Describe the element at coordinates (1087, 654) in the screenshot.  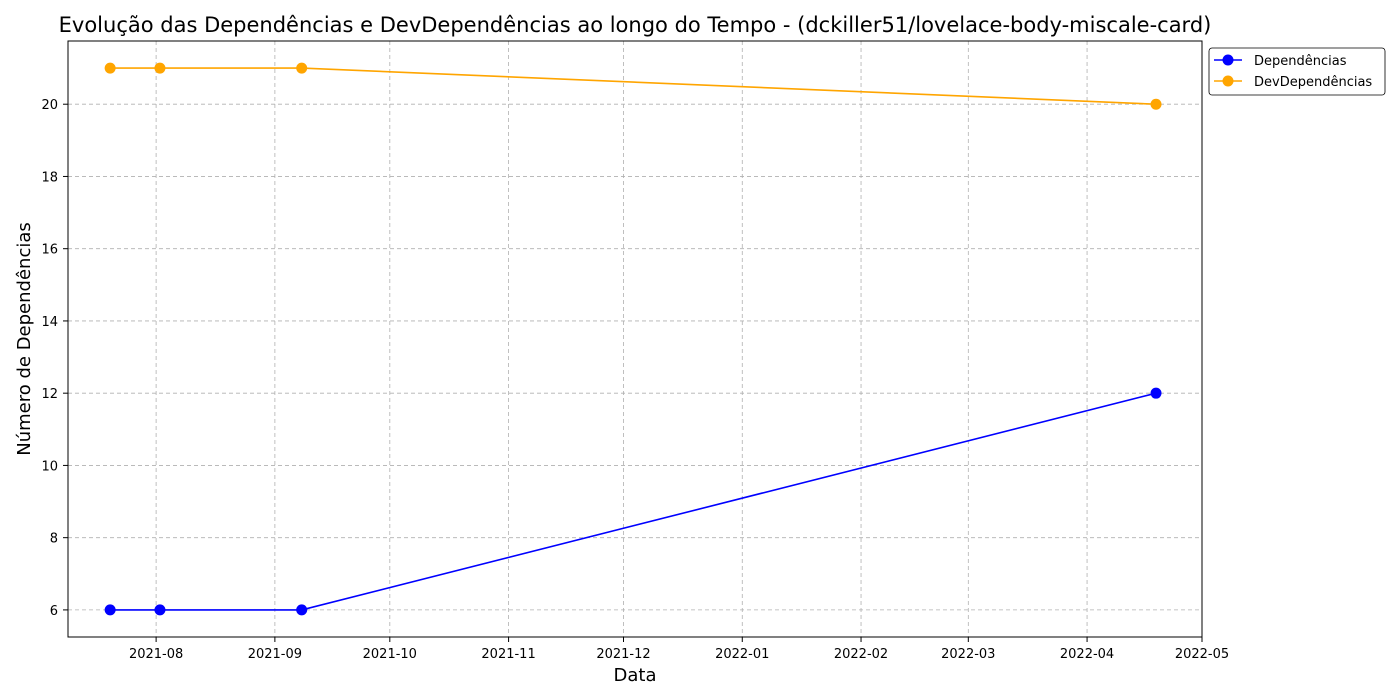
I see `x-tick-label: 2022-04` at that location.